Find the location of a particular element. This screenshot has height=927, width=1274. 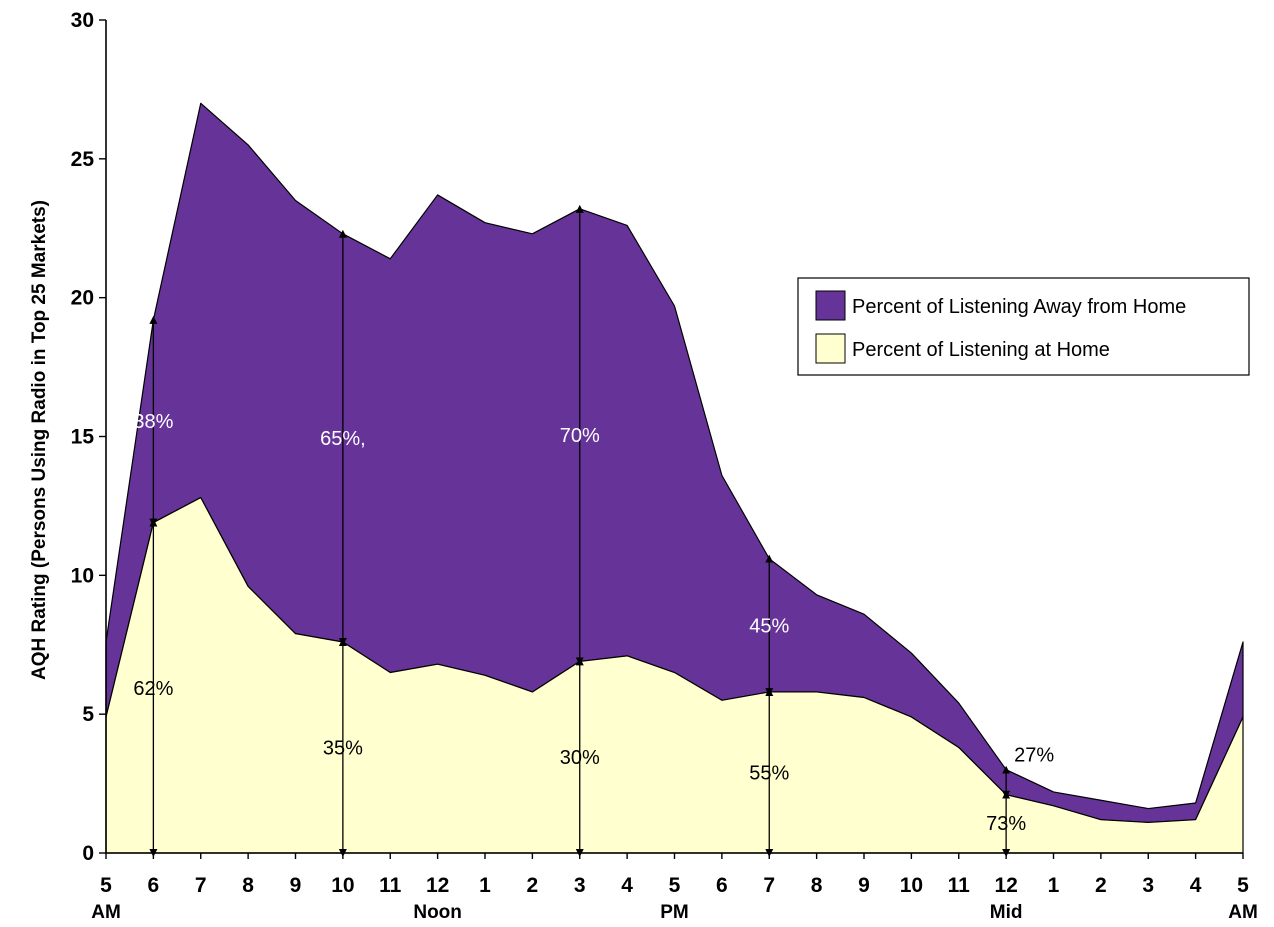

legend-swatch-away is located at coordinates (830, 305).